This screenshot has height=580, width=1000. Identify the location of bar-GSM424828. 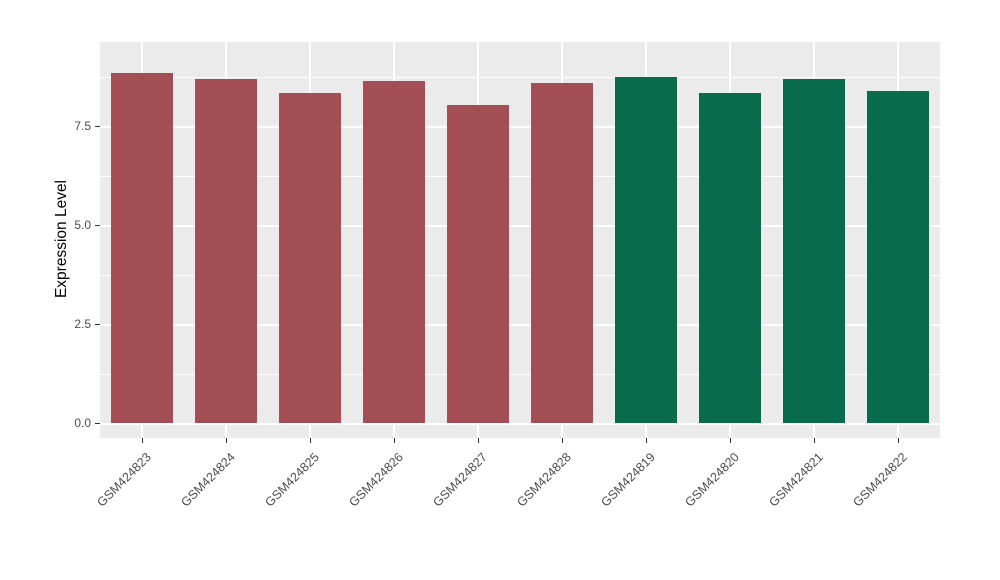
(562, 253).